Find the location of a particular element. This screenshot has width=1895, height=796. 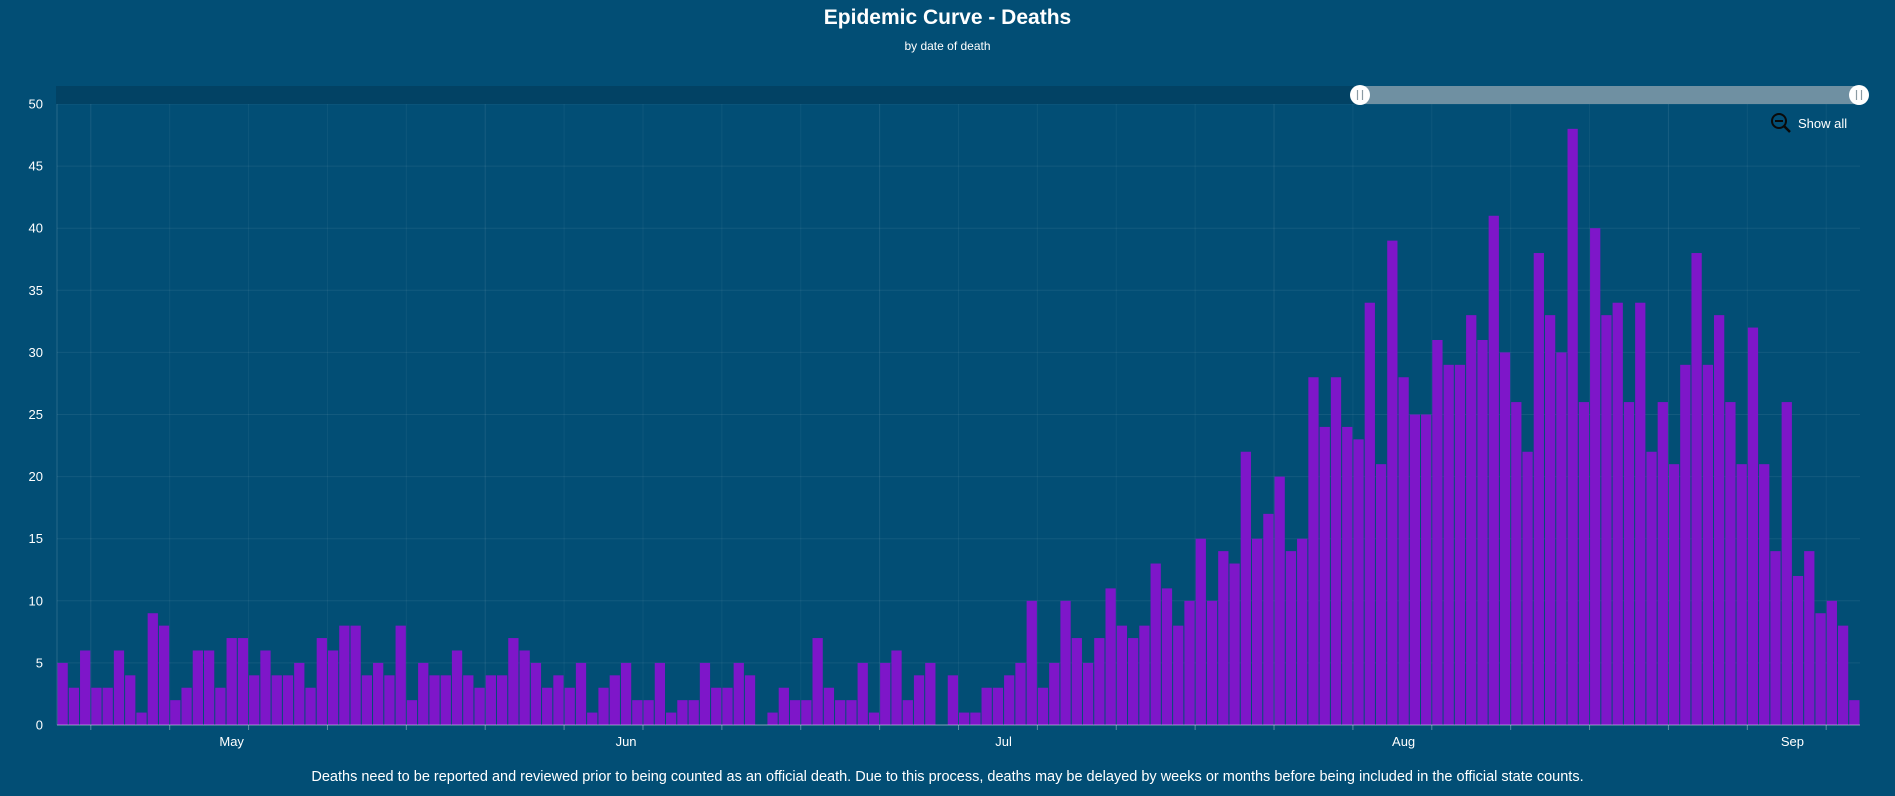

x-tick-label: Sep is located at coordinates (1792, 741).